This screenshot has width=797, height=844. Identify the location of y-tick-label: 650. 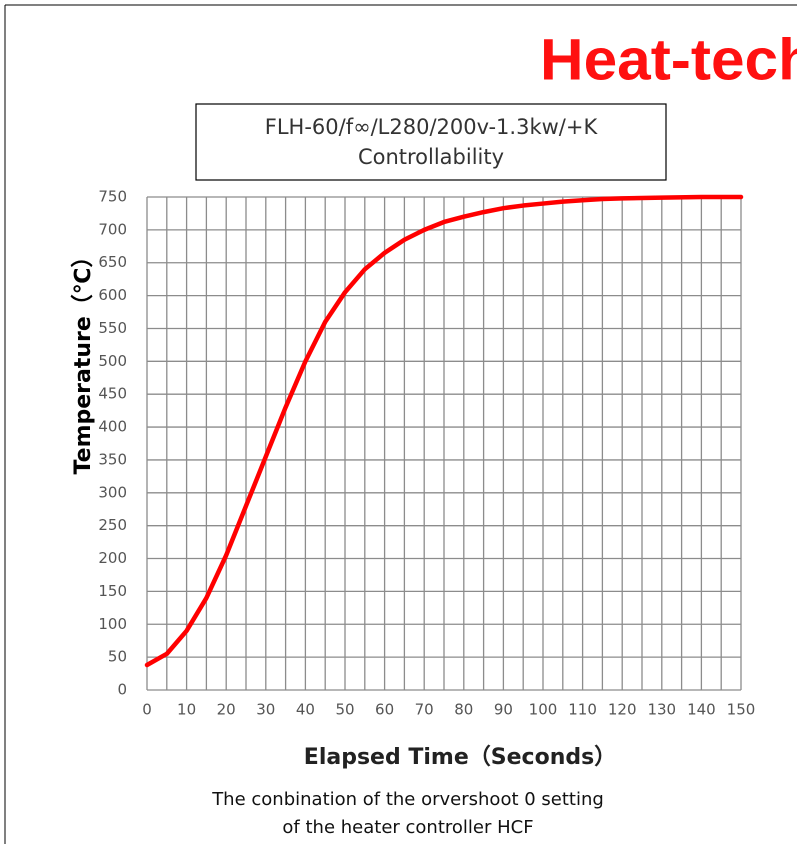
(112, 262).